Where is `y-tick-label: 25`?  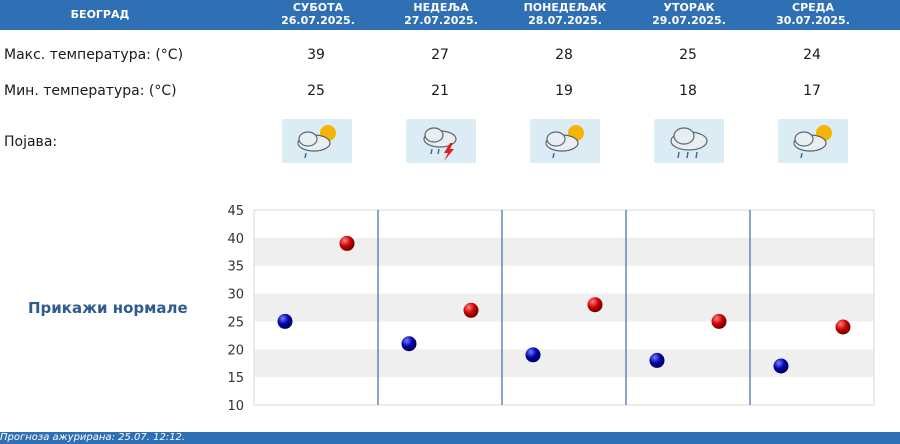 y-tick-label: 25 is located at coordinates (235, 322).